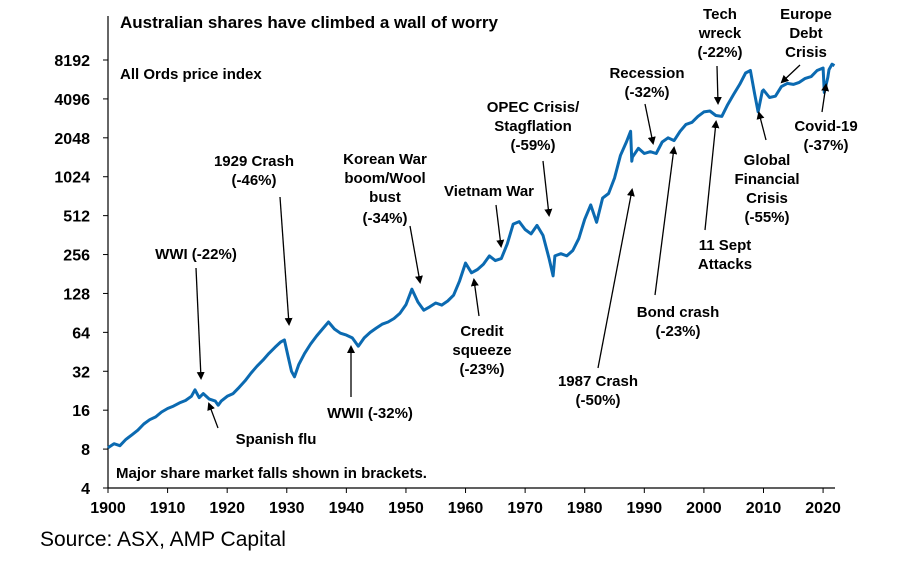  What do you see at coordinates (719, 52) in the screenshot?
I see `annotation-line: (-22%)` at bounding box center [719, 52].